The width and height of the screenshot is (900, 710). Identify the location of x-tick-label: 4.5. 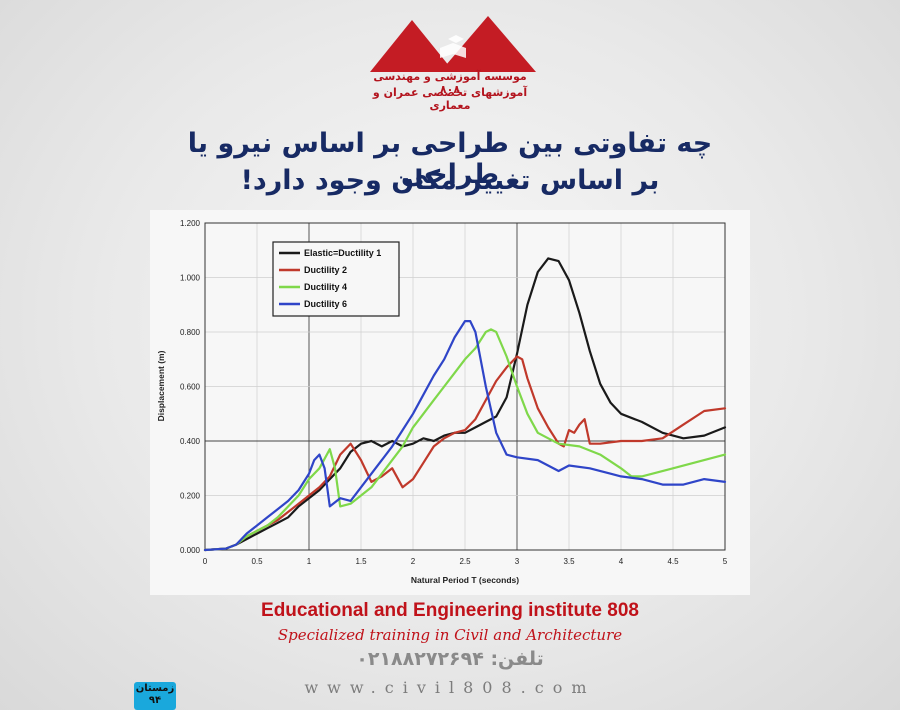
(673, 561).